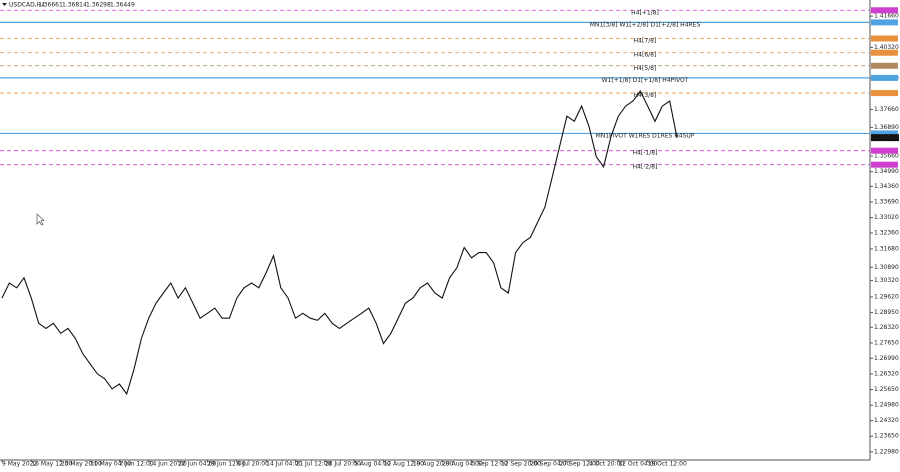 The height and width of the screenshot is (472, 900). Describe the element at coordinates (404, 464) in the screenshot. I see `x-tick-label: 12 Aug 12:00` at that location.